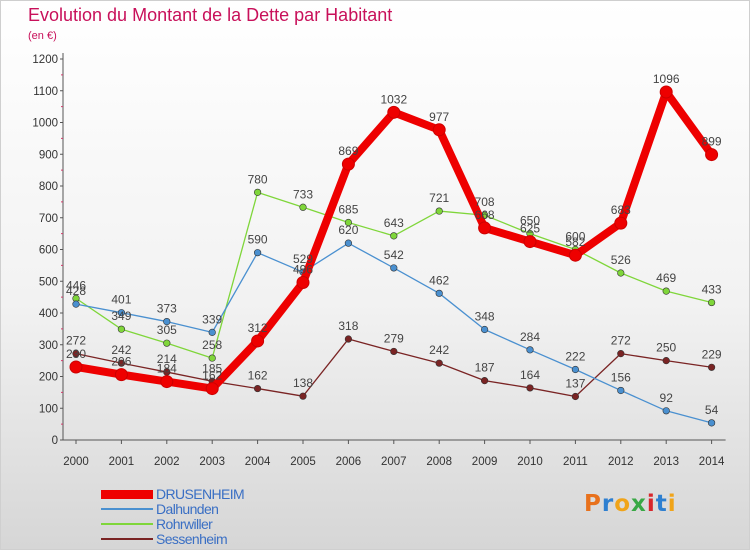 The height and width of the screenshot is (551, 750). I want to click on y-tick-label: 0, so click(55, 441).